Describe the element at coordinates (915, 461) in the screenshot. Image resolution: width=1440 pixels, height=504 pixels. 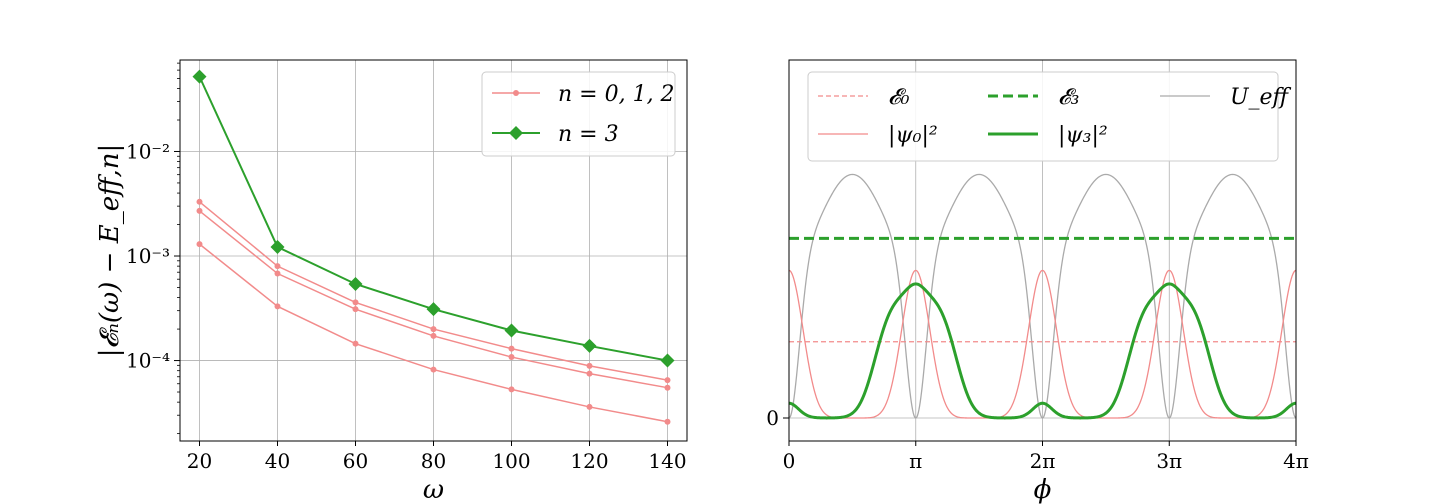
I see `x-tick-label: π` at that location.